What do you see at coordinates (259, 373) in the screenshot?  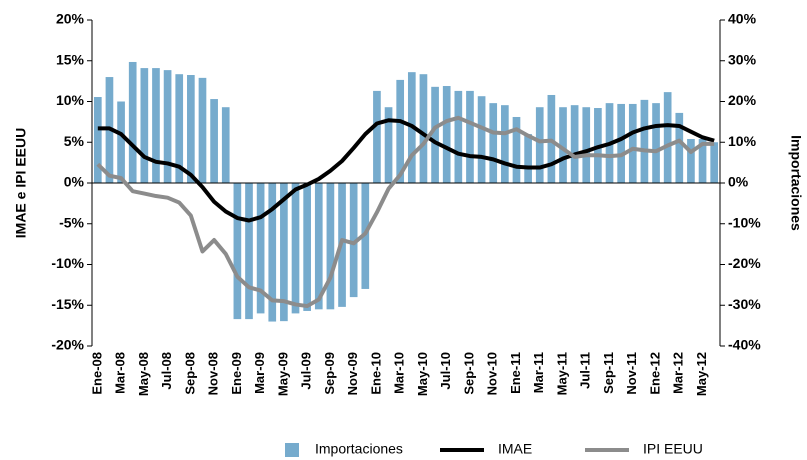 I see `x-tick-label: Mar-09` at bounding box center [259, 373].